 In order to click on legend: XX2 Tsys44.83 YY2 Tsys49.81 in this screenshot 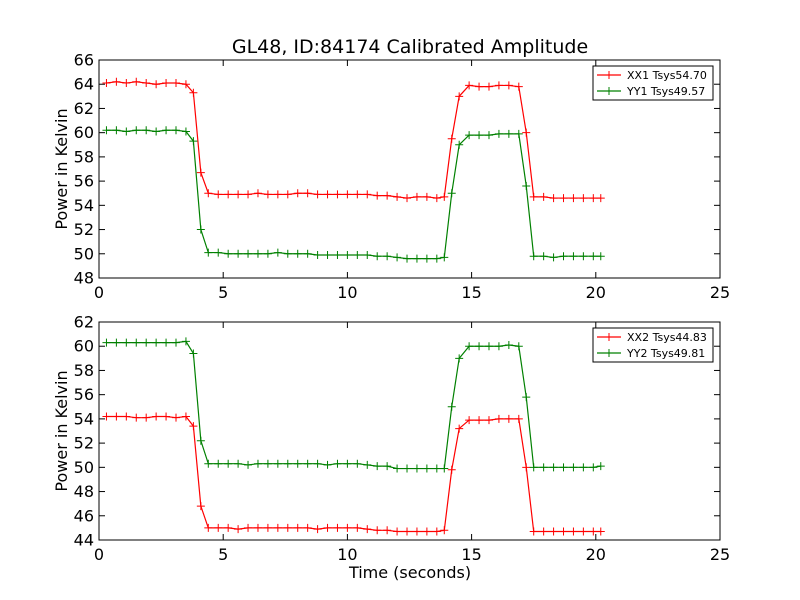, I will do `click(653, 345)`.